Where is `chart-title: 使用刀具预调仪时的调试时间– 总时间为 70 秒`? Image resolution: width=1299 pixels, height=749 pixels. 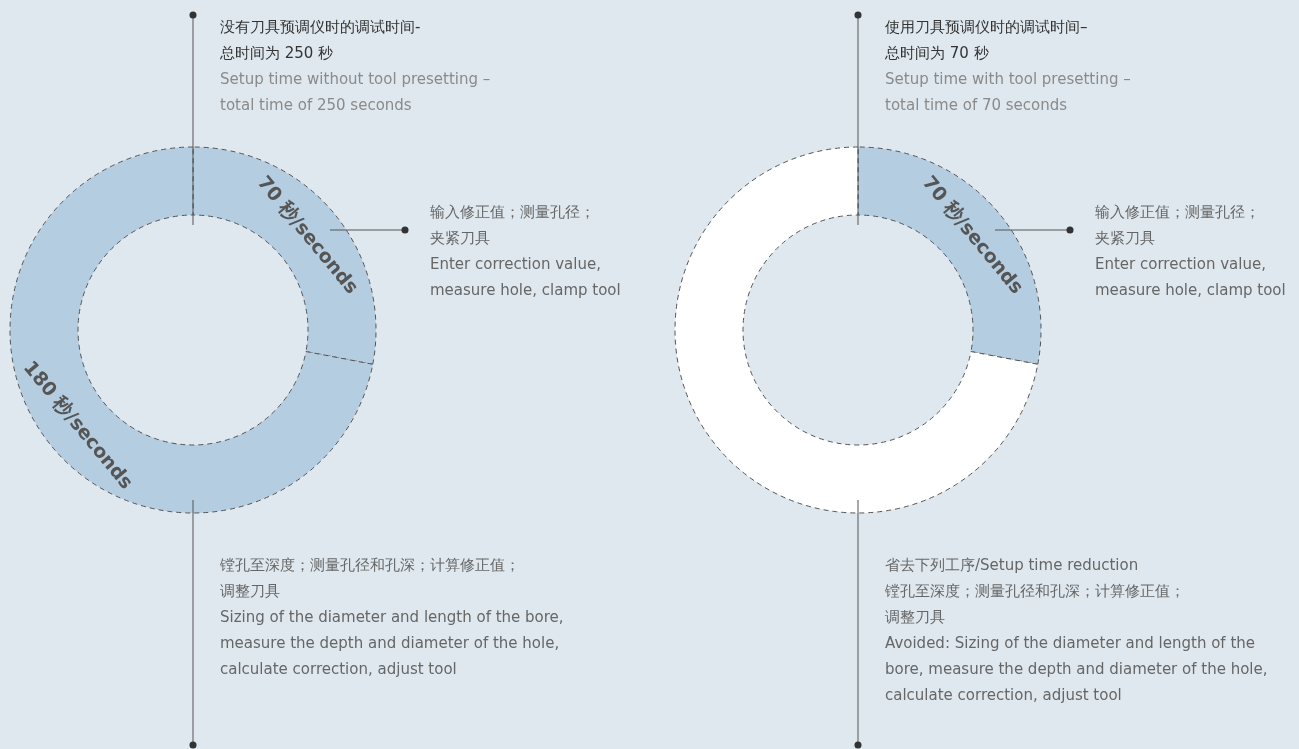 chart-title: 使用刀具预调仪时的调试时间– 总时间为 70 秒 is located at coordinates (986, 40).